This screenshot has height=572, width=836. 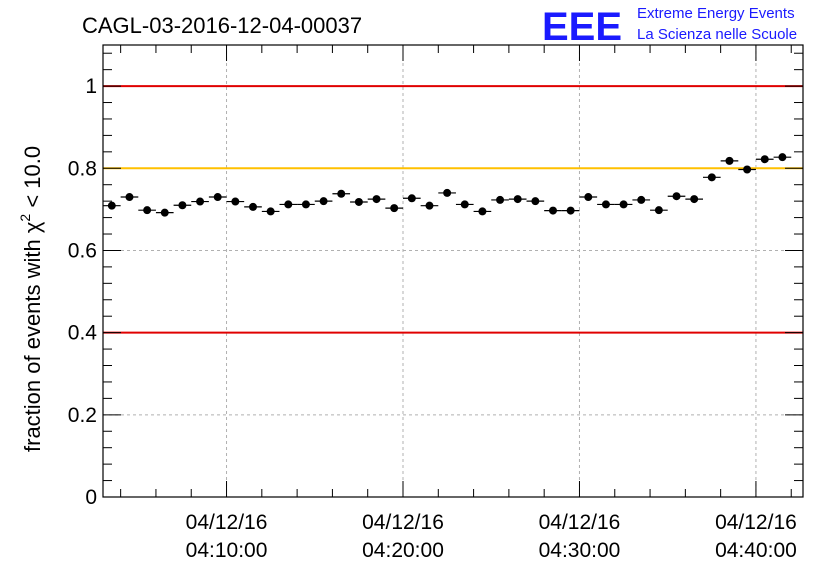 What do you see at coordinates (716, 13) in the screenshot?
I see `logo-line-1: Extreme Energy Events` at bounding box center [716, 13].